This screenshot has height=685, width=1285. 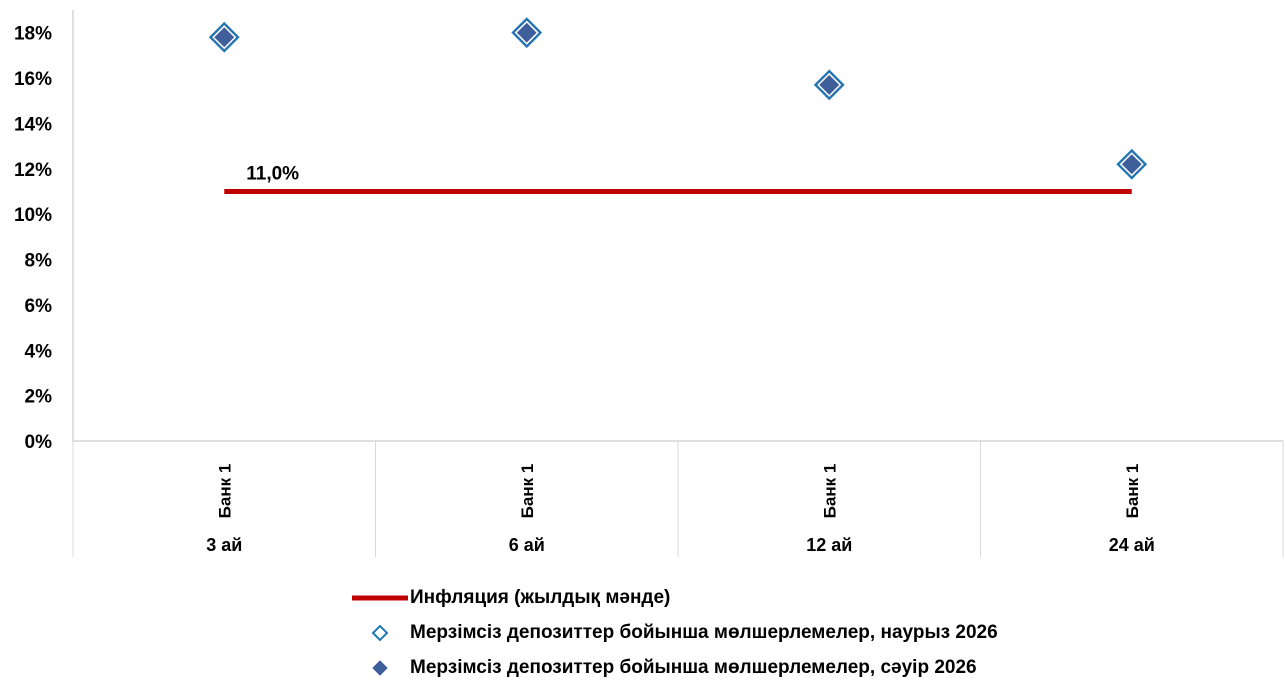 I want to click on inflation-data-label: 11,0%, so click(x=272, y=173).